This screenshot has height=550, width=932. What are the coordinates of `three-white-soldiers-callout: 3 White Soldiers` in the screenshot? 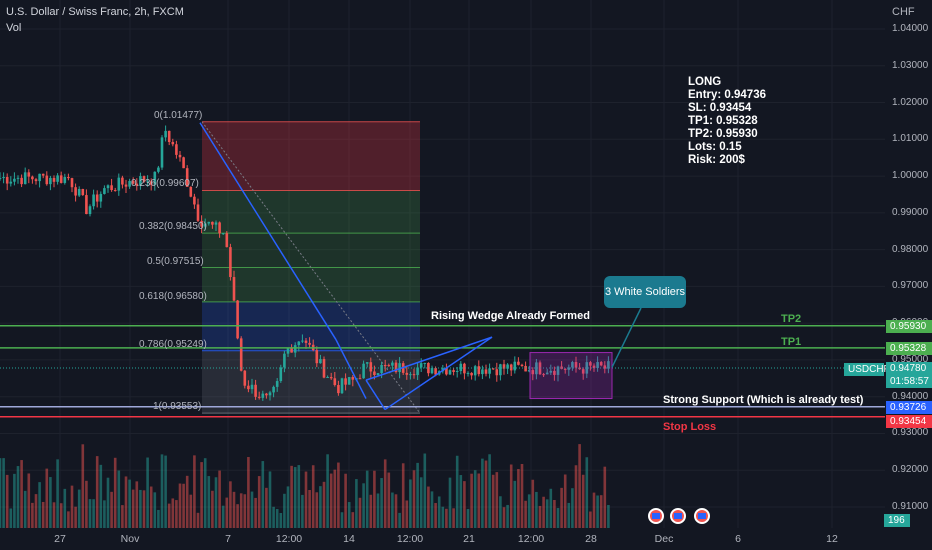 It's located at (645, 292).